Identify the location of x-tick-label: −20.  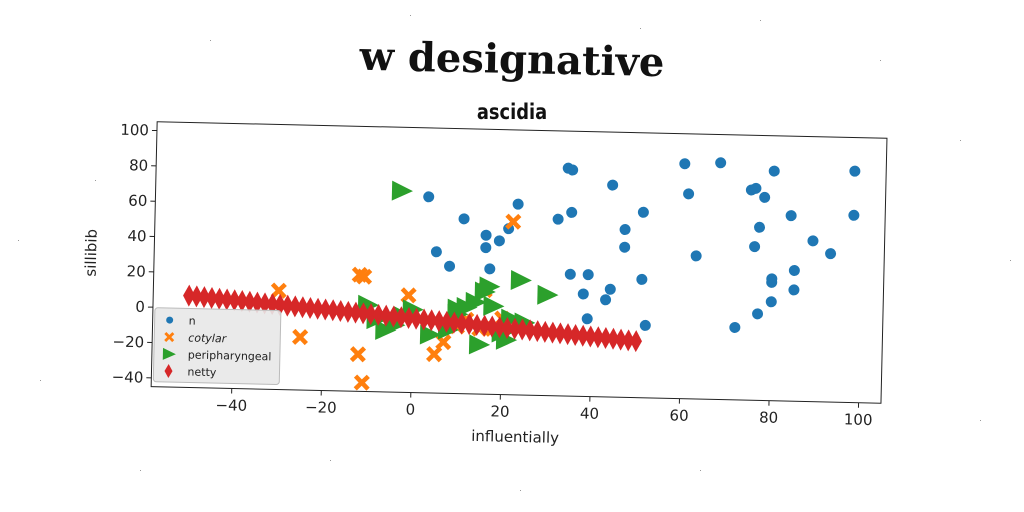
(321, 407).